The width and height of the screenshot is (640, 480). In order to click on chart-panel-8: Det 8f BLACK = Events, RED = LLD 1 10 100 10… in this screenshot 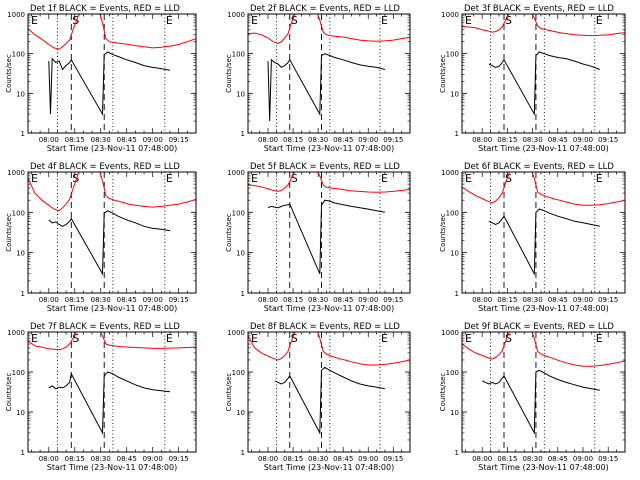, I will do `click(318, 397)`.